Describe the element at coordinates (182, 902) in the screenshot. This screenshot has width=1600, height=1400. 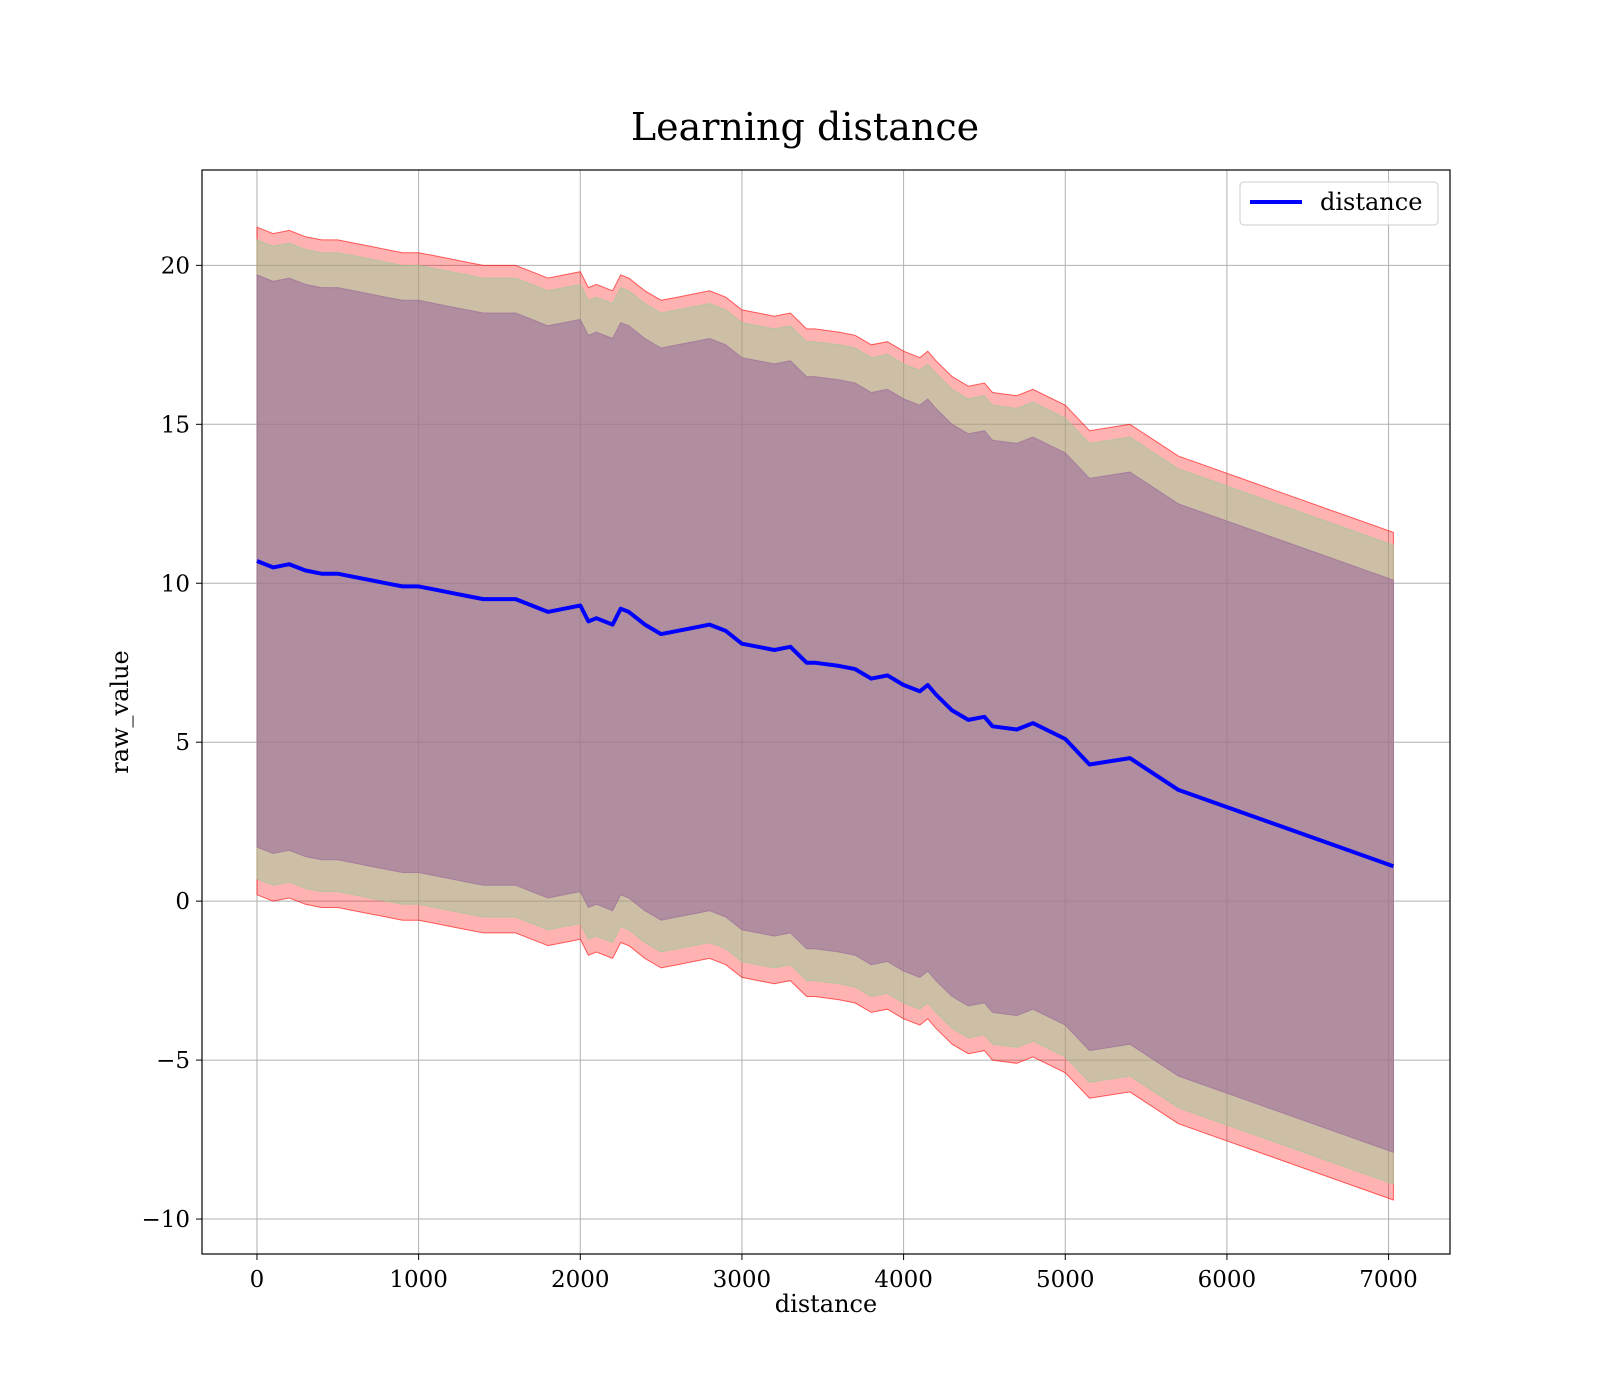
I see `y-tick-label: 0` at that location.